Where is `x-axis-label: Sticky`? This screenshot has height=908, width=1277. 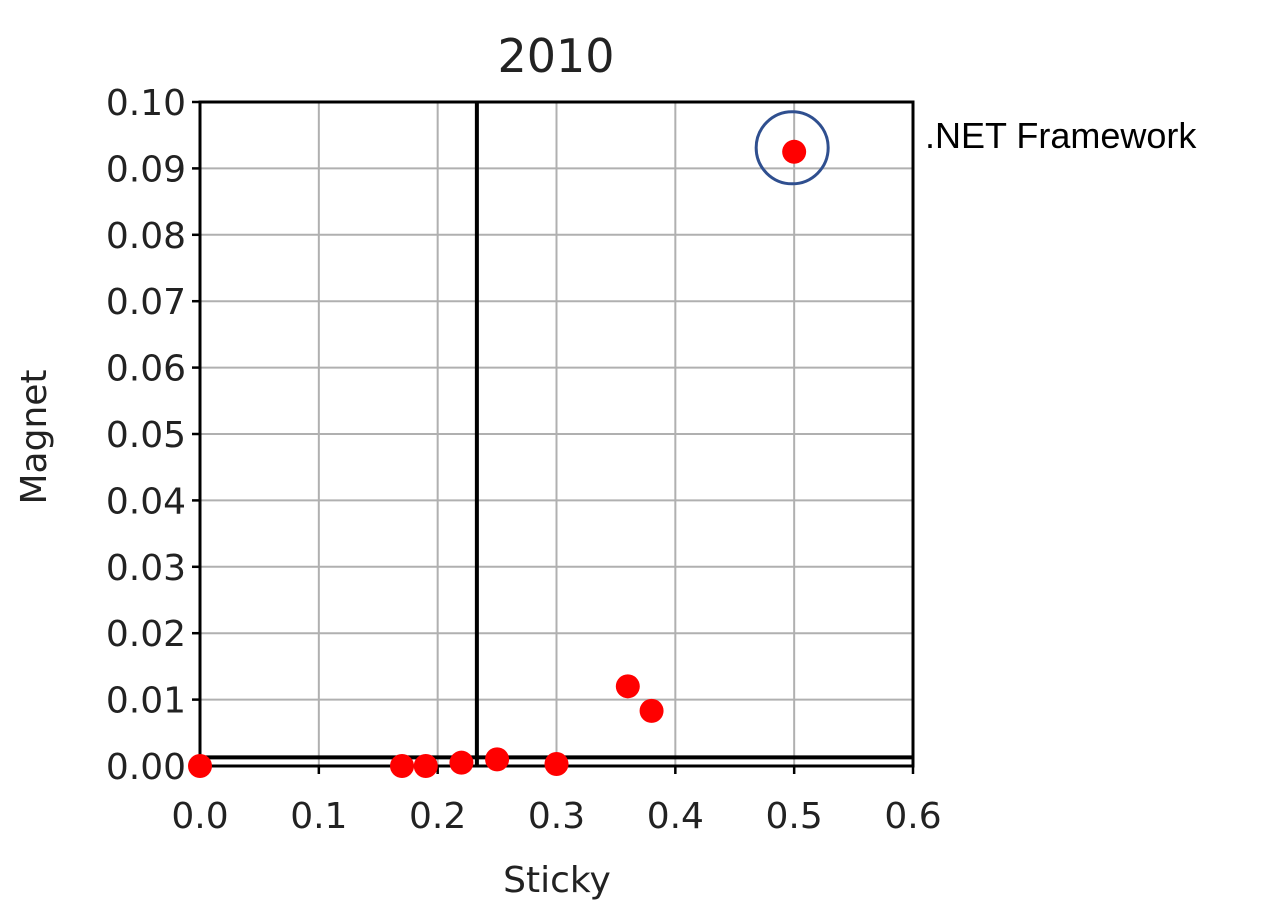 x-axis-label: Sticky is located at coordinates (557, 880).